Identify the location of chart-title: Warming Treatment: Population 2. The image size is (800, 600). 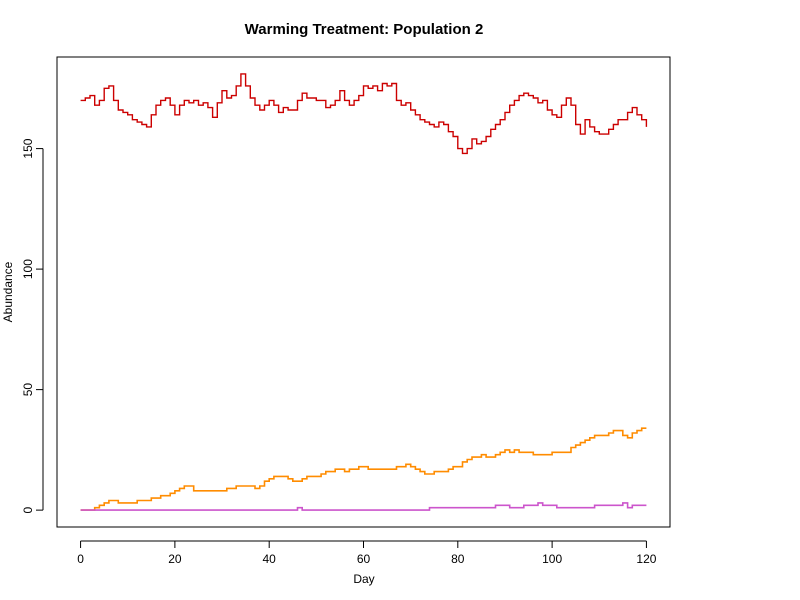
(364, 29).